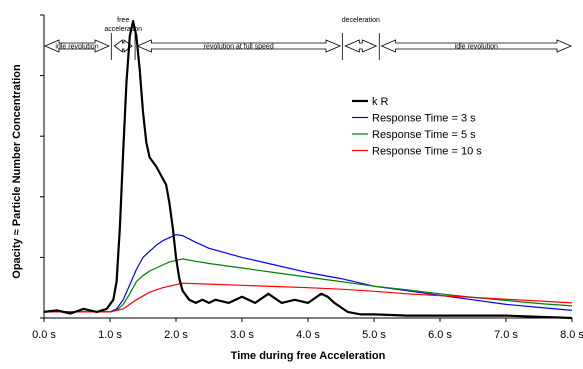 The width and height of the screenshot is (583, 369). Describe the element at coordinates (424, 119) in the screenshot. I see `legend-label: Response Time = 3 s` at that location.